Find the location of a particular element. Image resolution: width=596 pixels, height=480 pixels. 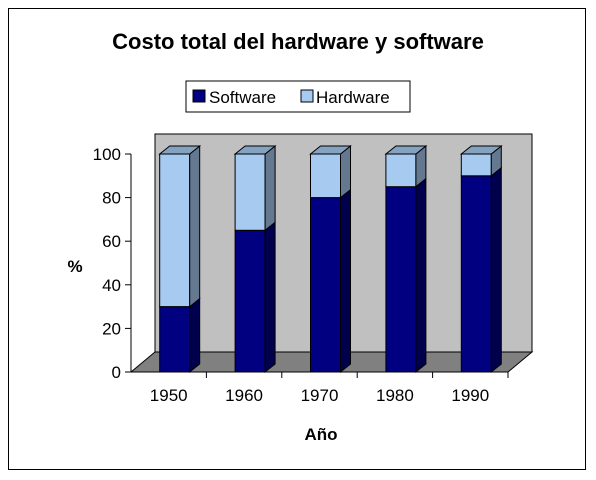

legend-label-hardware: Hardware is located at coordinates (353, 97).